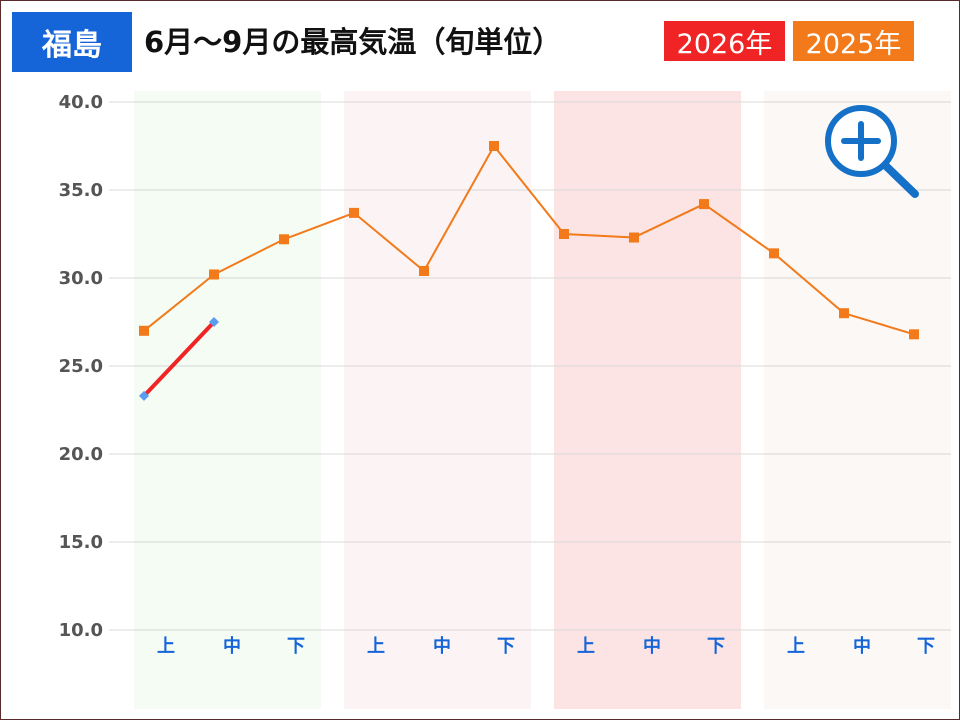 This screenshot has height=720, width=960. I want to click on x-axis-ticks: 上中下上中下上中下上中下, so click(546, 646).